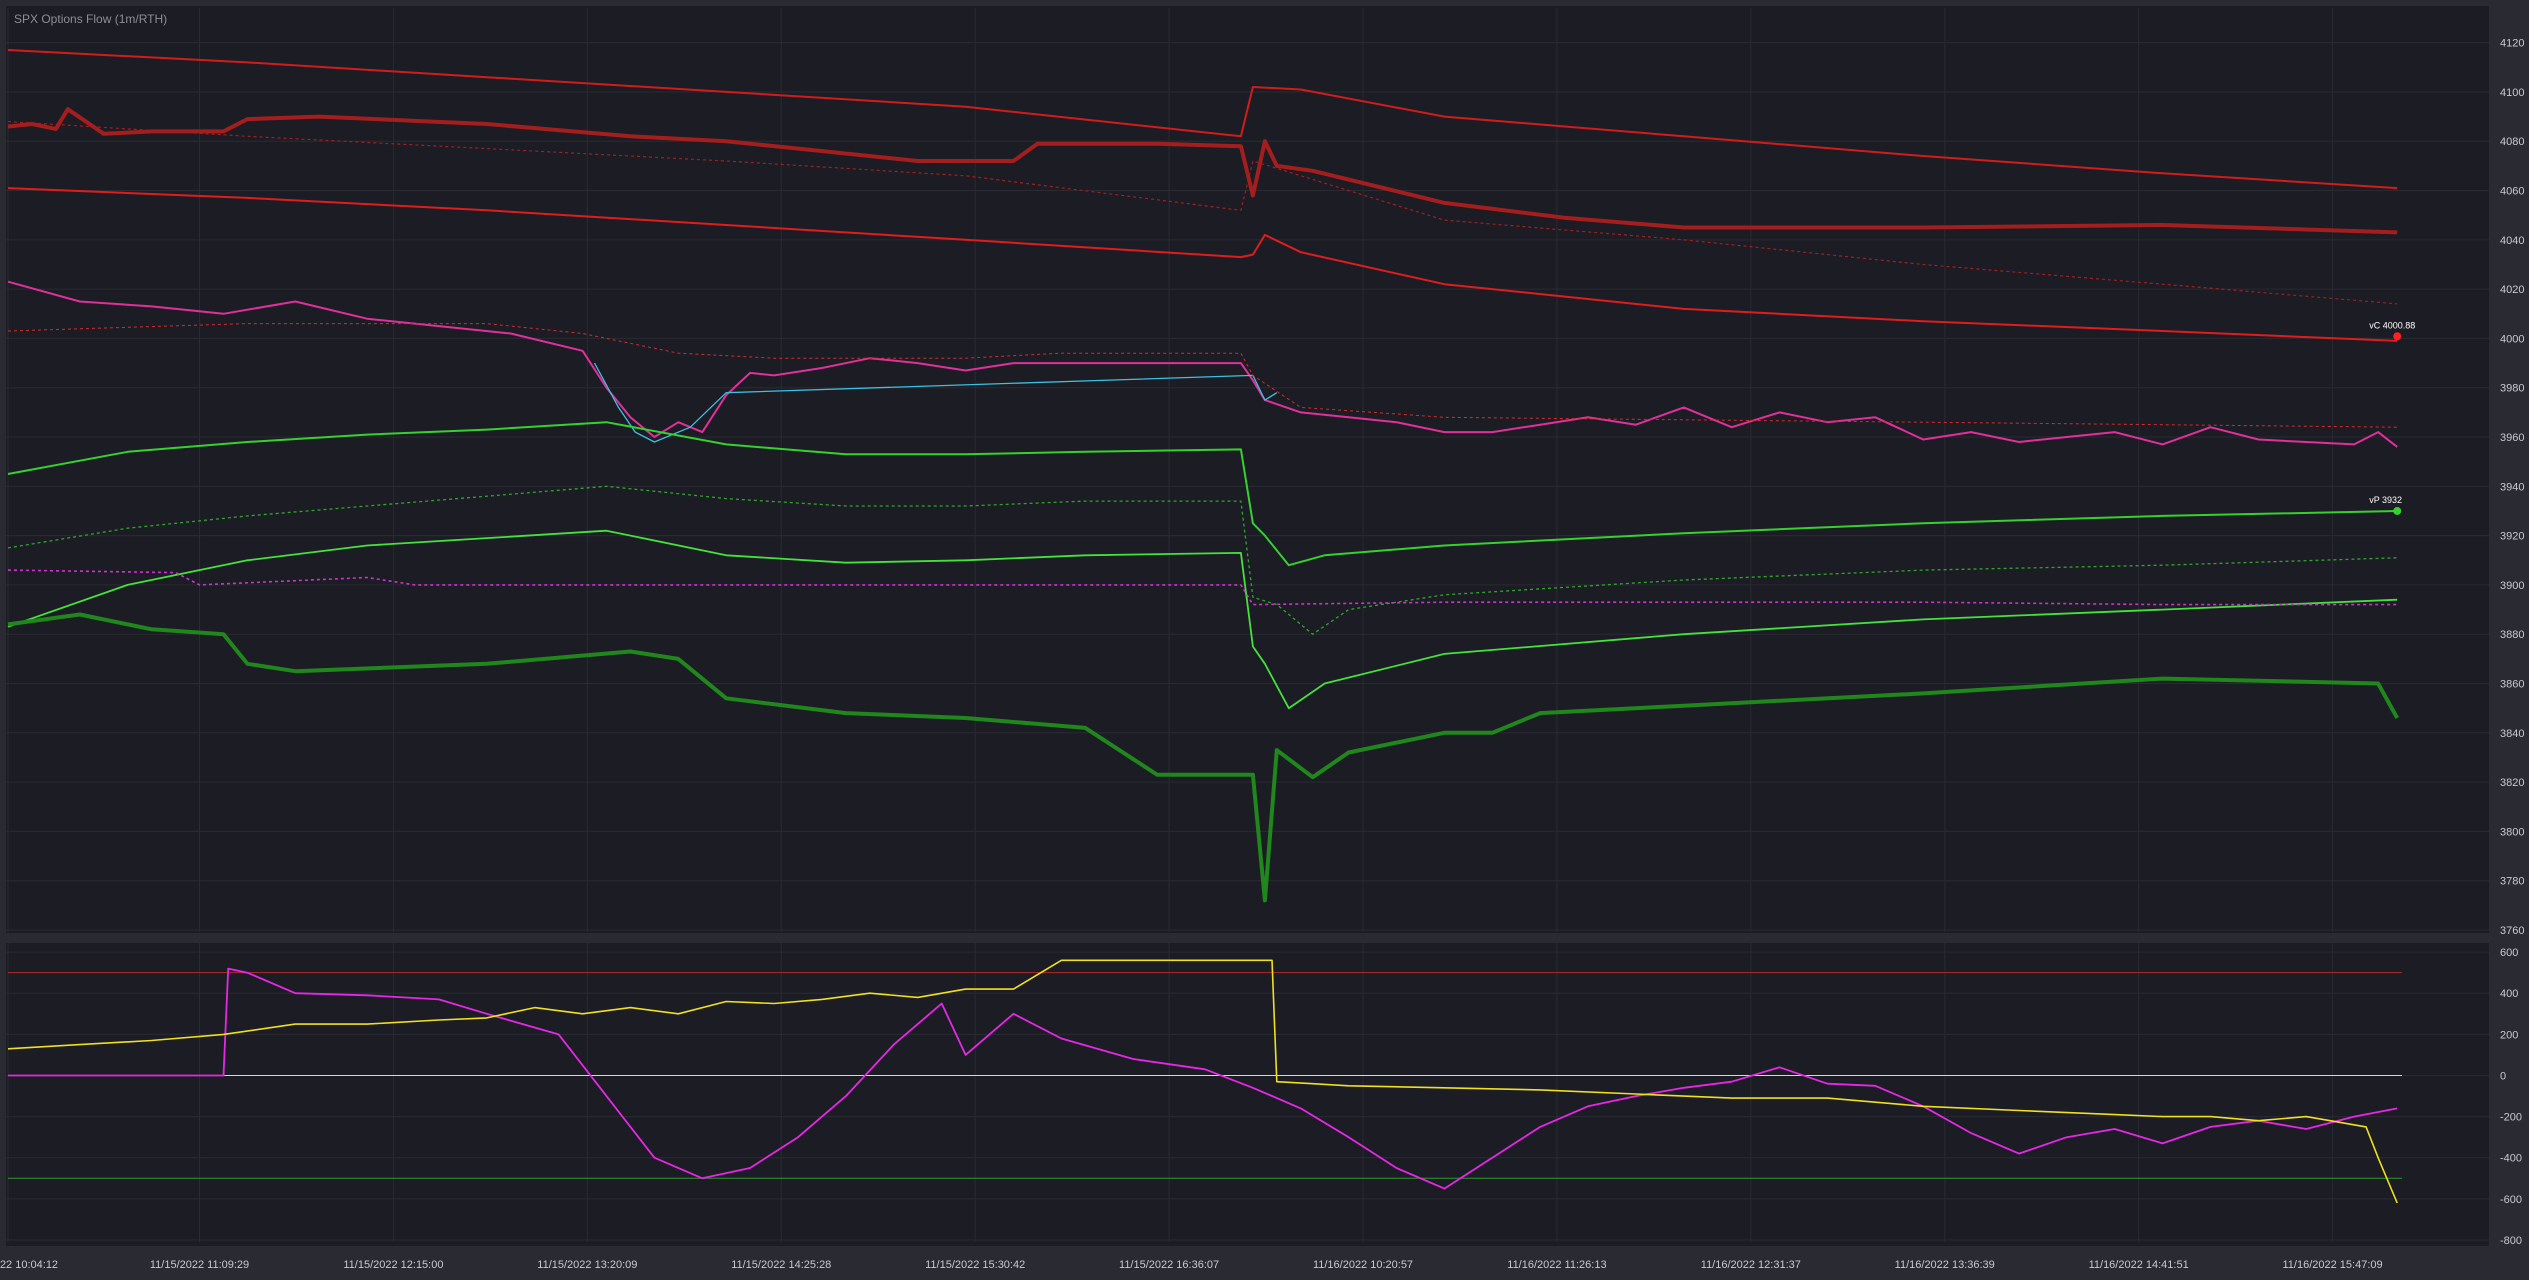 The width and height of the screenshot is (2529, 1280). I want to click on y-tick-label: -800, so click(2511, 1241).